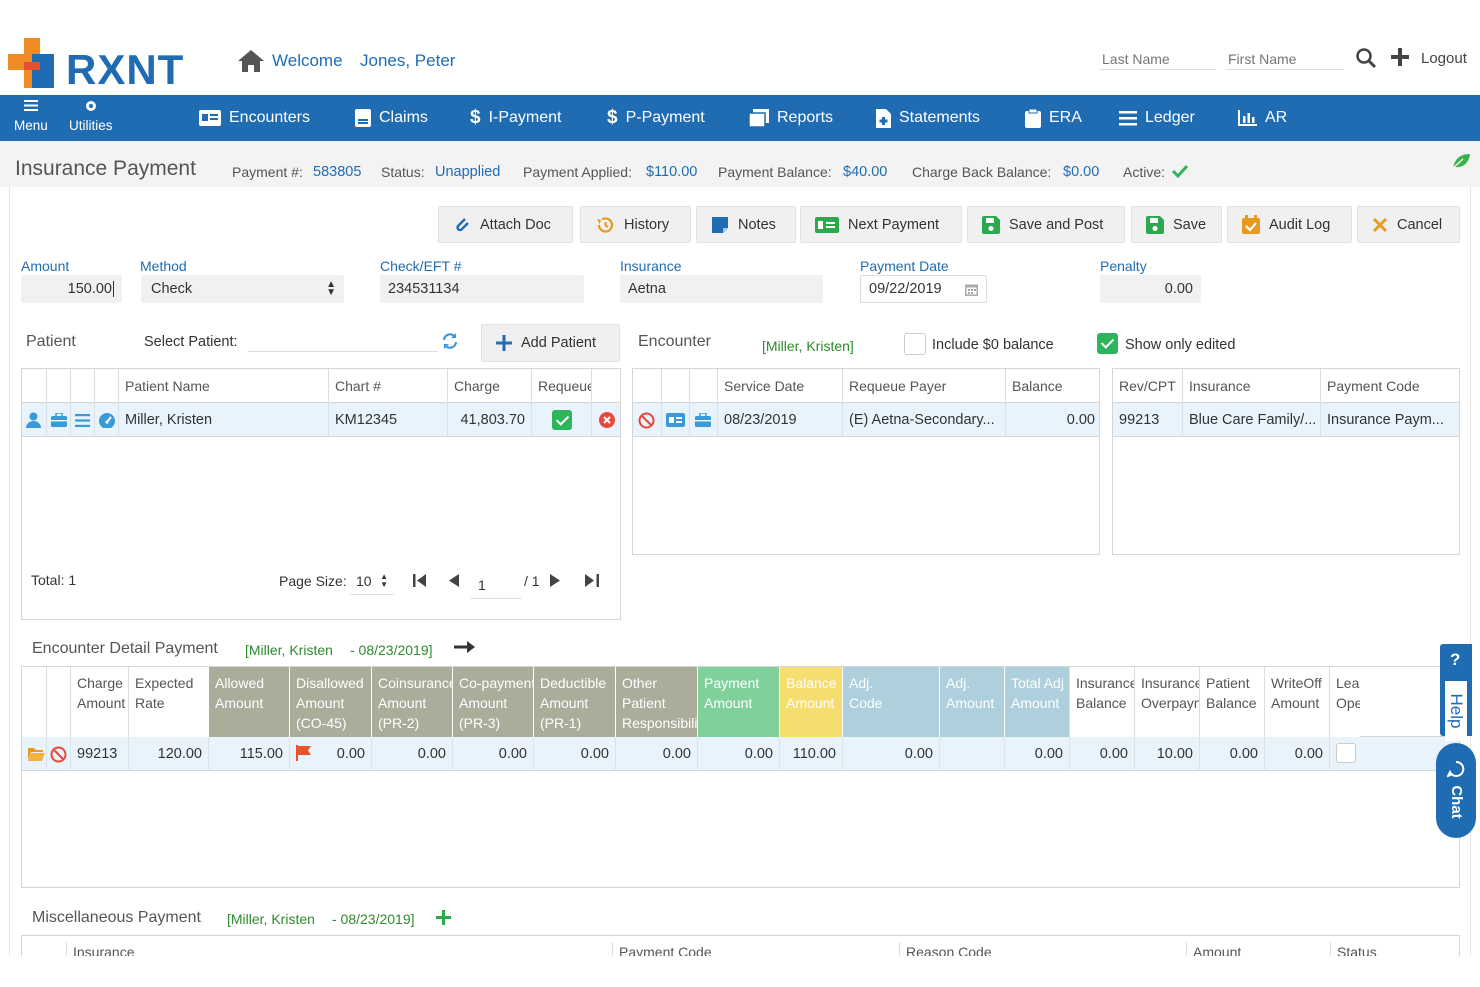 The width and height of the screenshot is (1480, 987). What do you see at coordinates (1444, 58) in the screenshot?
I see `logout-link: Logout` at bounding box center [1444, 58].